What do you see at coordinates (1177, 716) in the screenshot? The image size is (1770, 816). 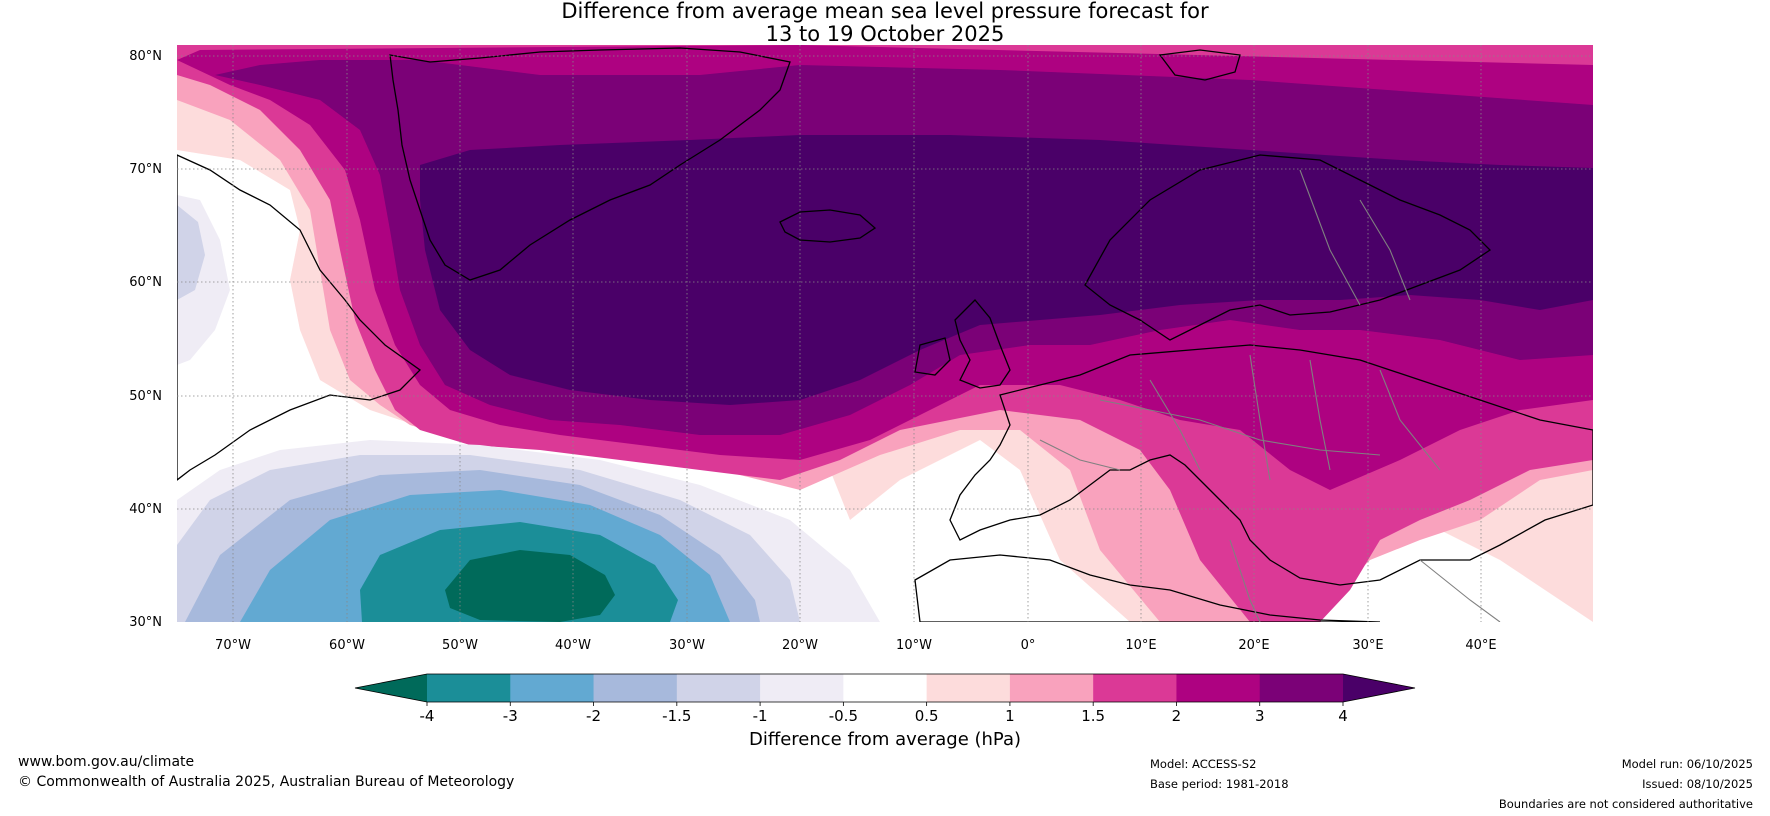 I see `colorbar-tick-label: 2` at bounding box center [1177, 716].